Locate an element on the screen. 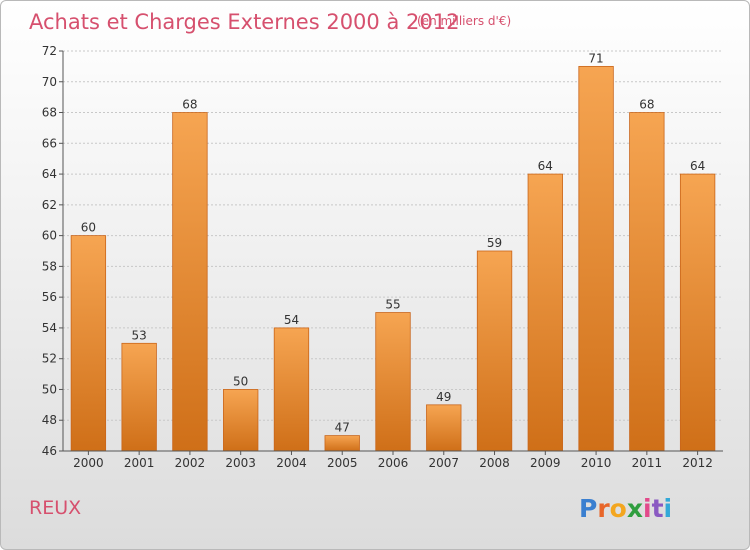  x-tick-label: 2009 is located at coordinates (545, 463).